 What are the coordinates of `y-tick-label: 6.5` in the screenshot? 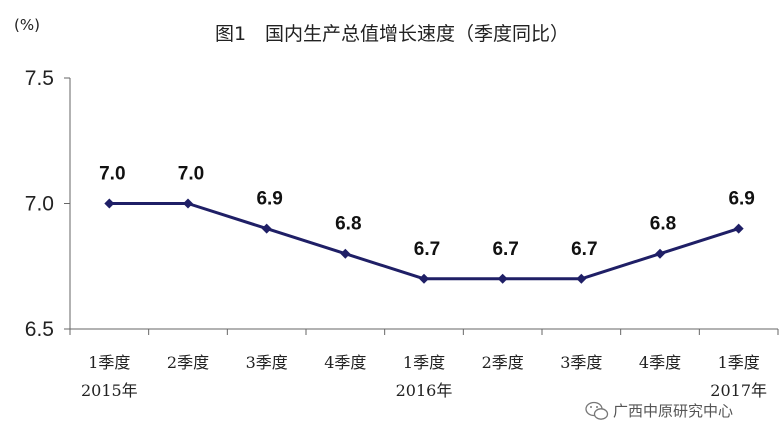 It's located at (39, 329).